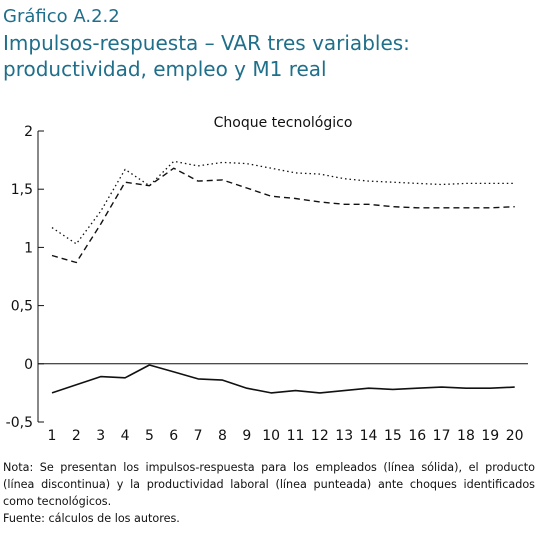  What do you see at coordinates (198, 436) in the screenshot?
I see `x-tick-label: 7` at bounding box center [198, 436].